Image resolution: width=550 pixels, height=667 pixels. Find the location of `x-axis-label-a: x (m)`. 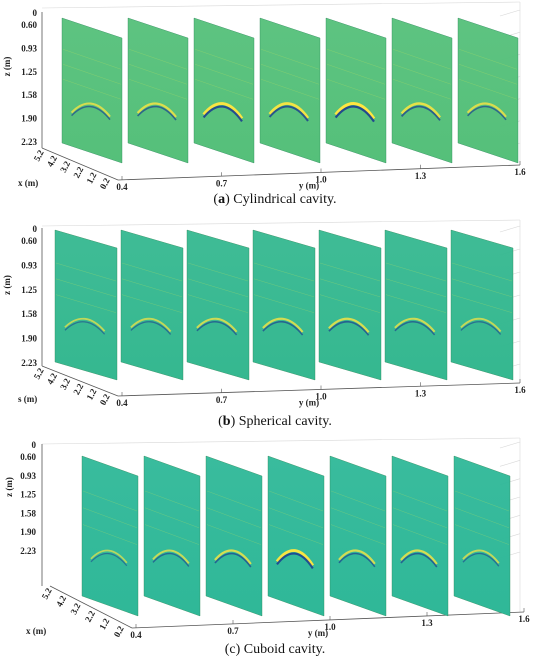

x-axis-label-a: x (m) is located at coordinates (28, 183).